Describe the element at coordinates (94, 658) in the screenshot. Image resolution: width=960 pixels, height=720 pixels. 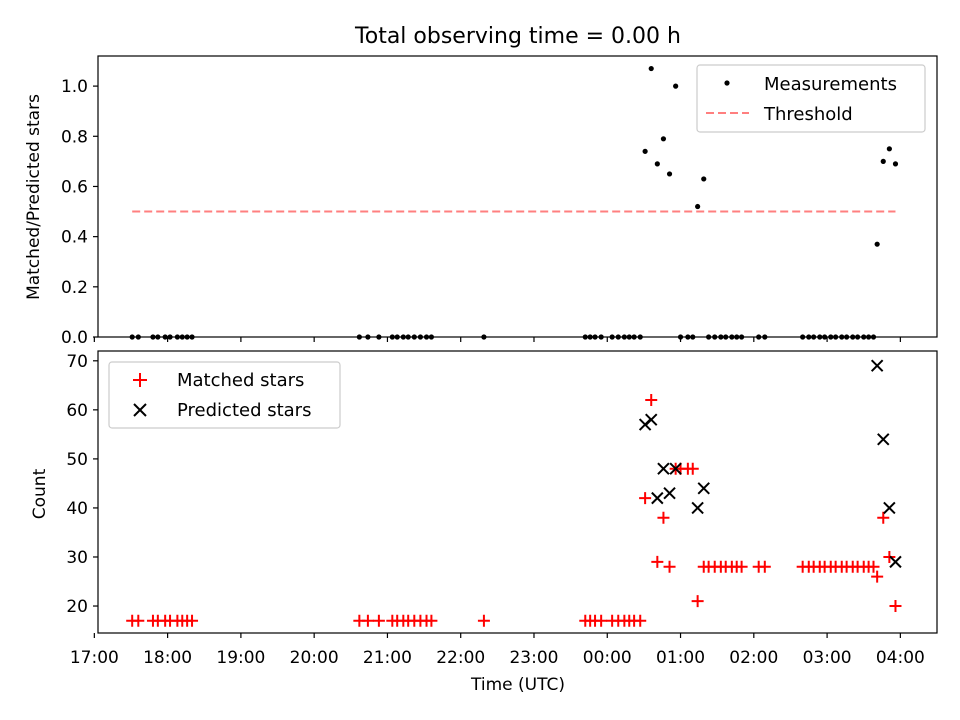
I see `x-tick-label: 17:00` at that location.